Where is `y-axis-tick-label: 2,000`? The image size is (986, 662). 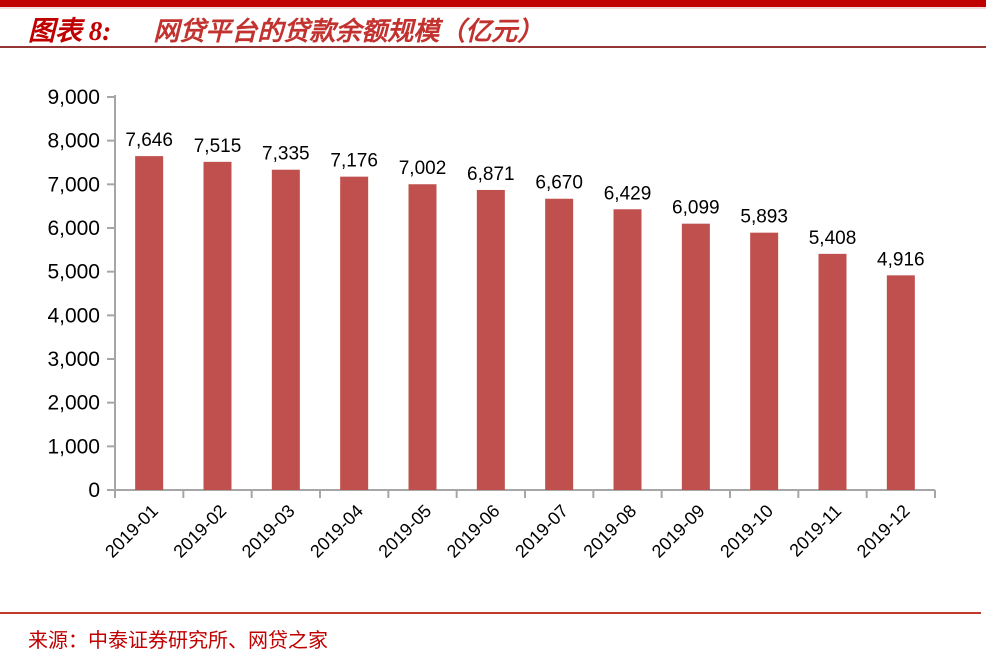
y-axis-tick-label: 2,000 is located at coordinates (73, 403).